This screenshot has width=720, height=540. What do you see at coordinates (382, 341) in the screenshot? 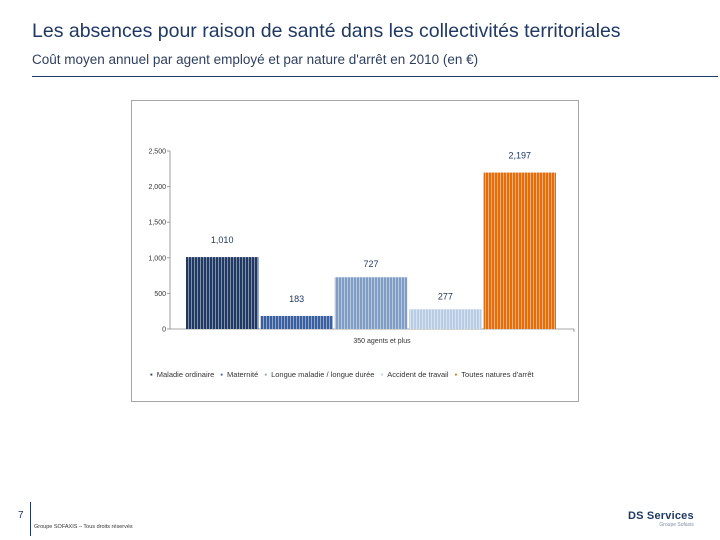
I see `x-category-label: 350 agents et plus` at bounding box center [382, 341].